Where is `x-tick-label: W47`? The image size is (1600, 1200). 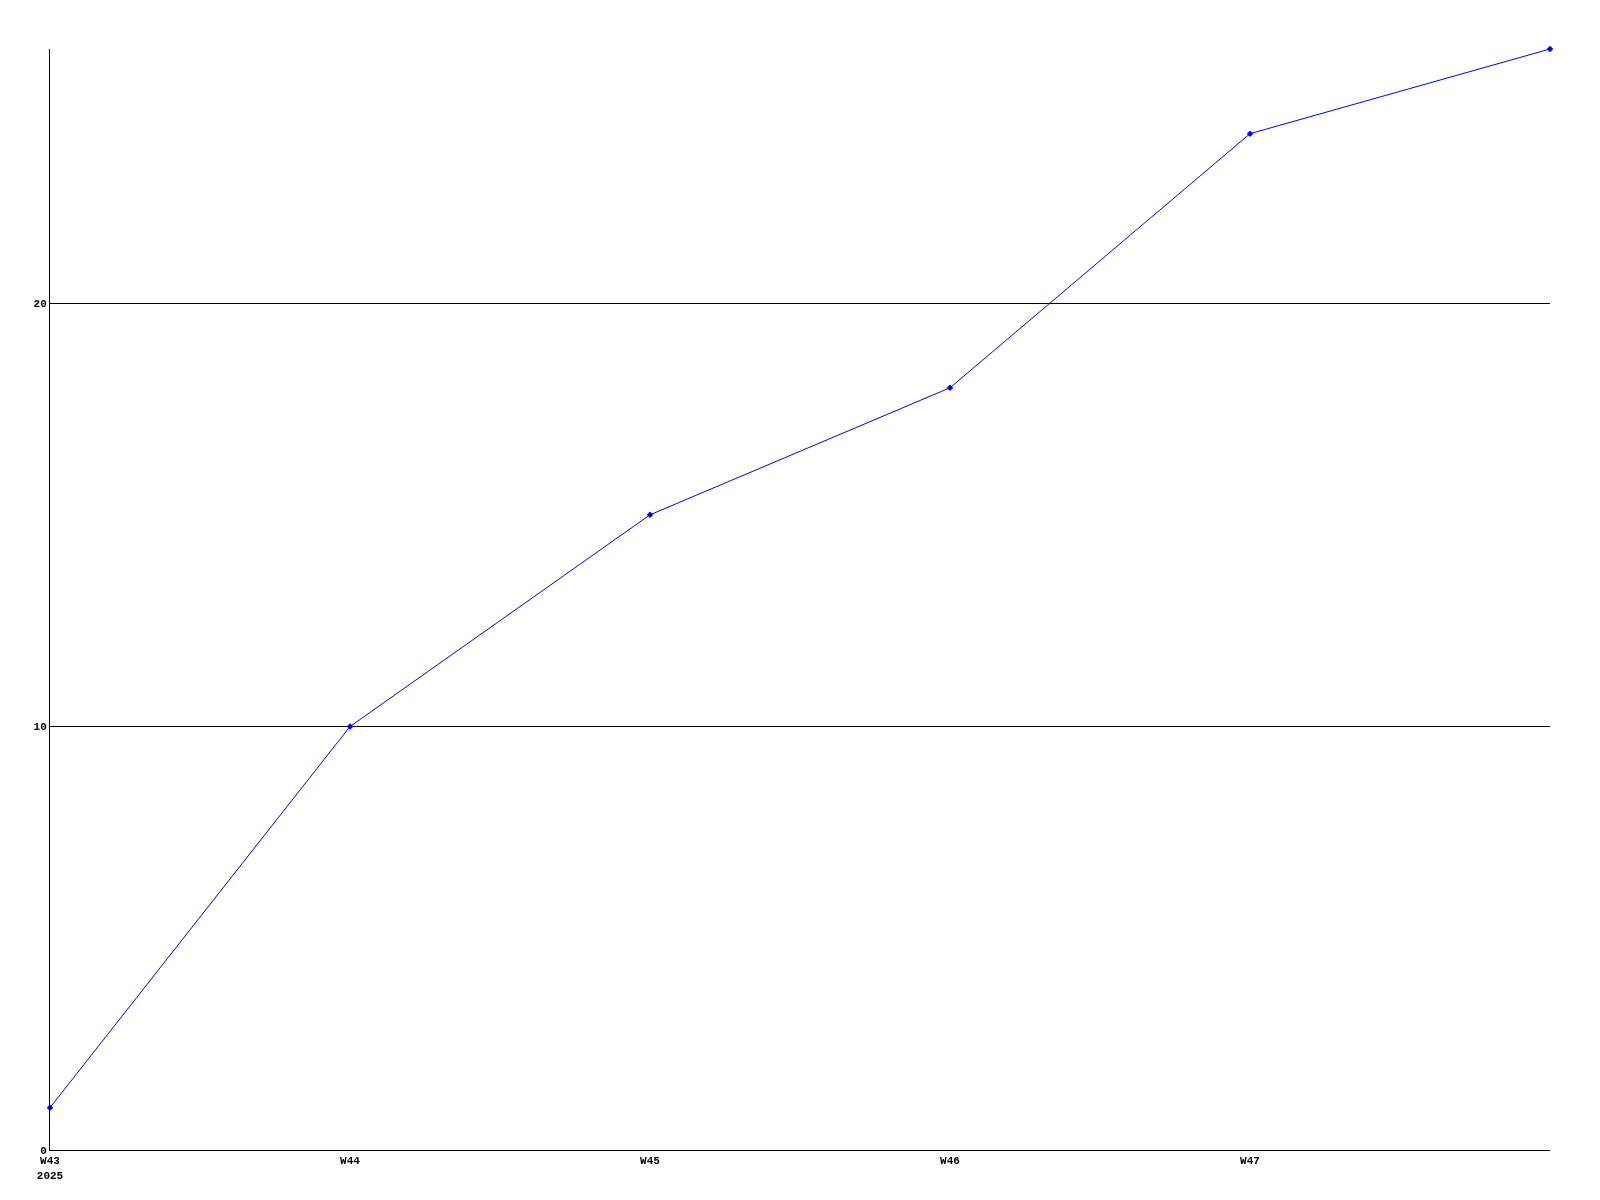 x-tick-label: W47 is located at coordinates (1250, 1161).